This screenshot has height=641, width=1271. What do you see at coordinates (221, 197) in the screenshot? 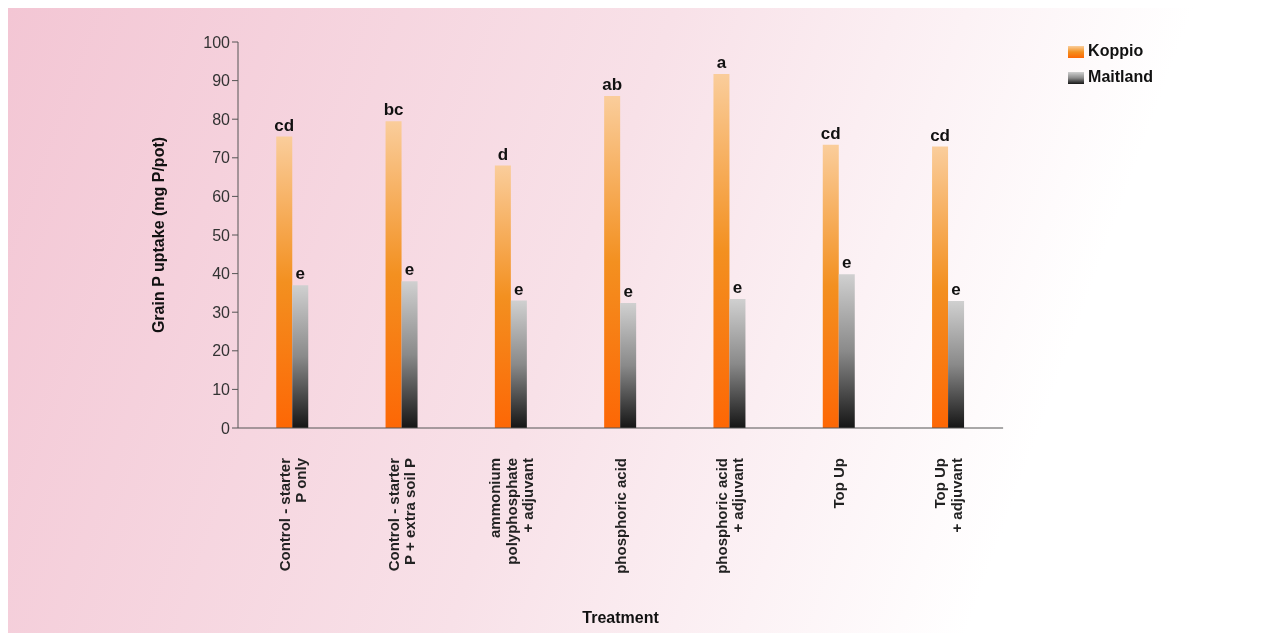
I see `y-tick-label: 60` at bounding box center [221, 197].